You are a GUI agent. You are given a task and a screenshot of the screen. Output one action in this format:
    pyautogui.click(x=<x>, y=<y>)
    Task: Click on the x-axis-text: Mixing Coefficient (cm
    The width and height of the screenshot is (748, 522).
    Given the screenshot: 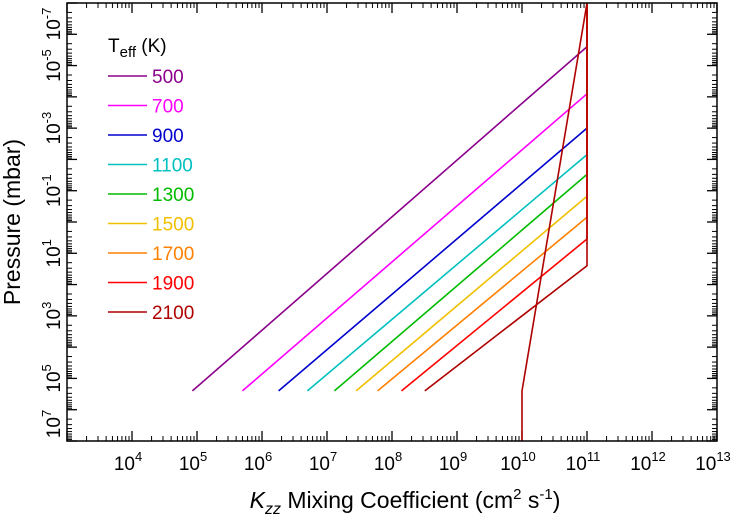 What is the action you would take?
    pyautogui.click(x=397, y=500)
    